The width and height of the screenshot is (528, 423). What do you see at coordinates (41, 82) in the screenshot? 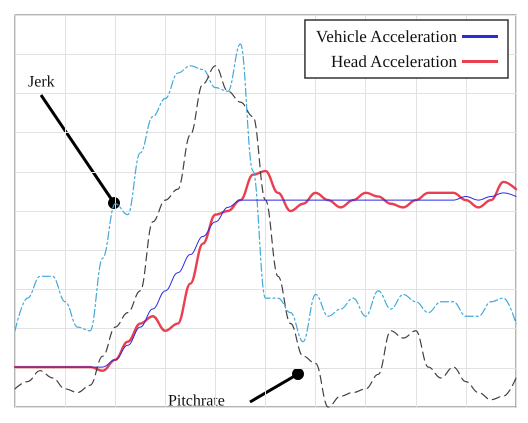
I see `annotation: Jerk` at bounding box center [41, 82].